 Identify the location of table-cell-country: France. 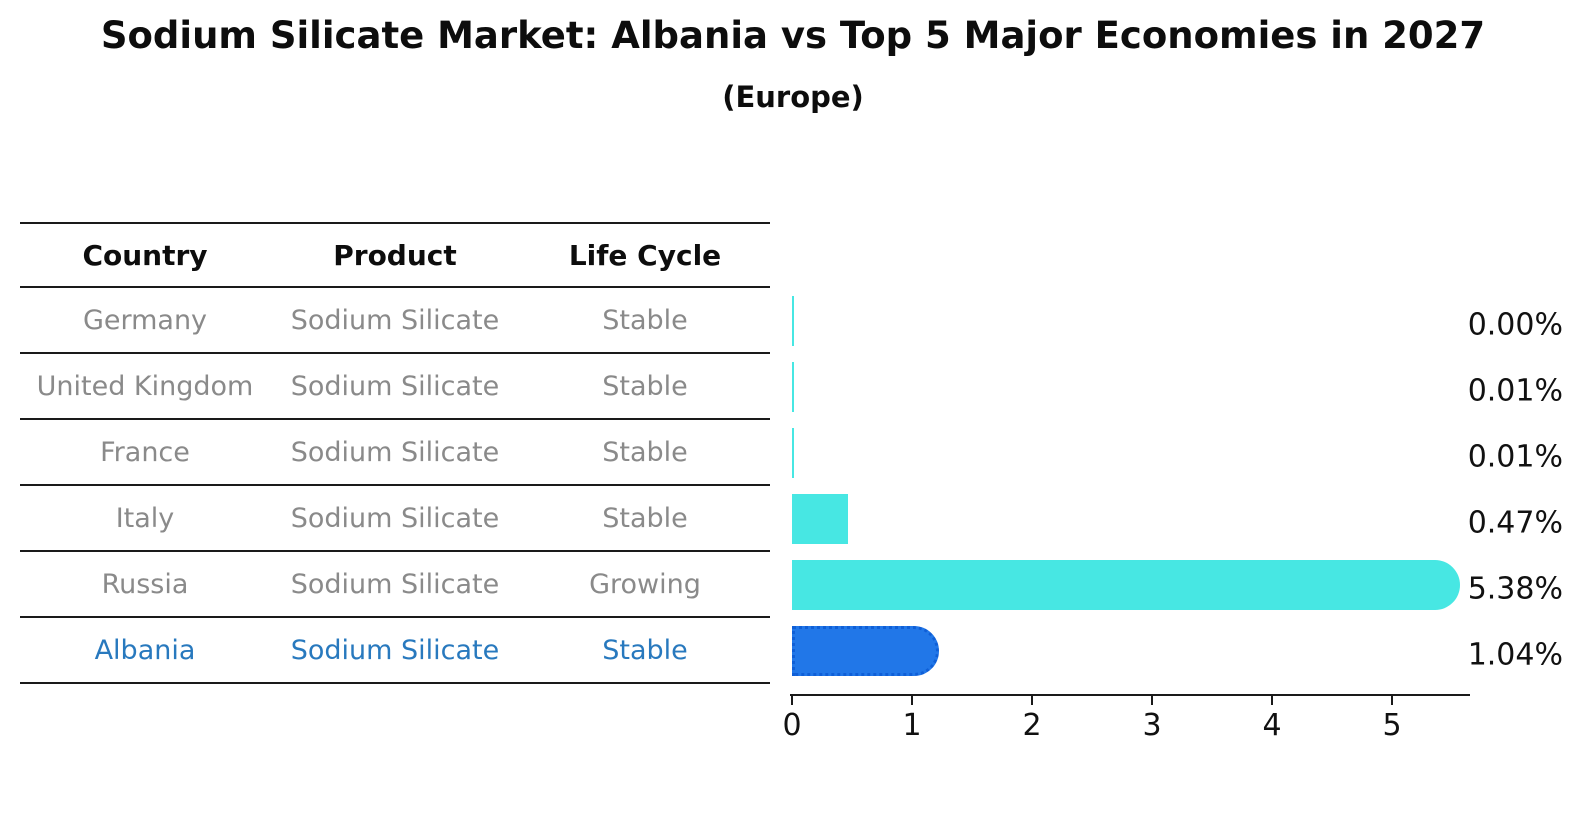
(145, 452).